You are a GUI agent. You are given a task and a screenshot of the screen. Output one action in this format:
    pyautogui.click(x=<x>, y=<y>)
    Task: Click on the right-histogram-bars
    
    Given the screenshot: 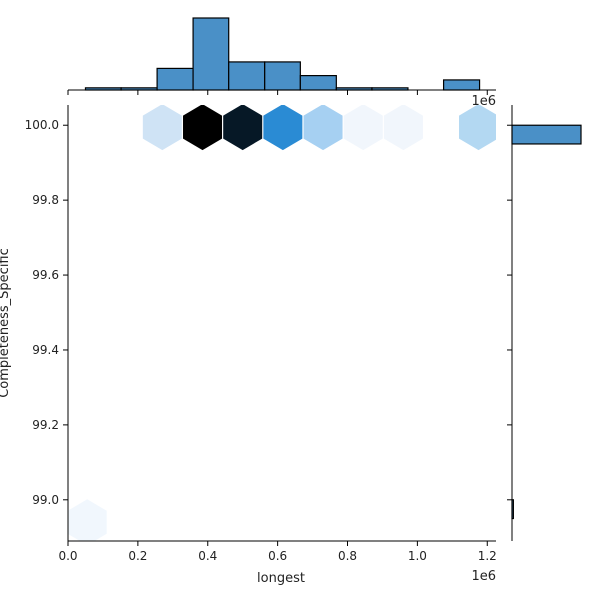 What is the action you would take?
    pyautogui.click(x=546, y=322)
    